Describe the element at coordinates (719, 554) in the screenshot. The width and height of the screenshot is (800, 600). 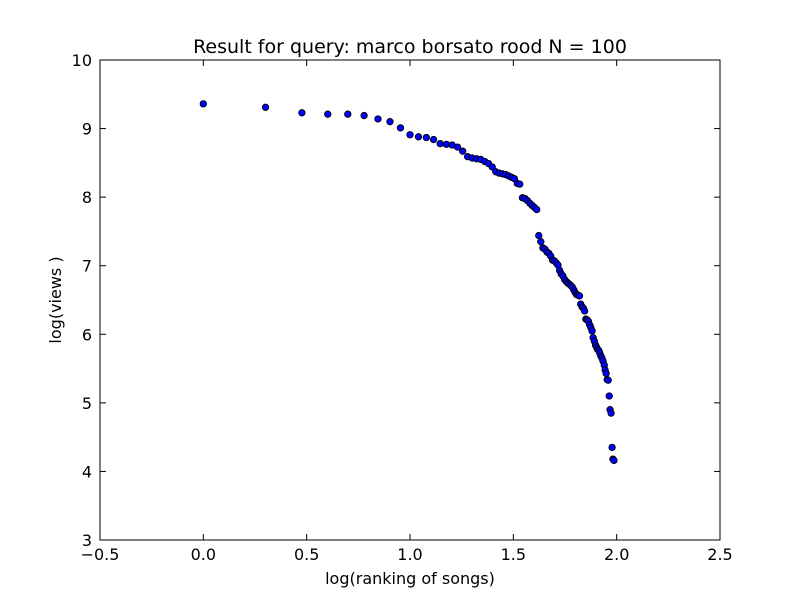
I see `x-tick-label: 2.5` at that location.